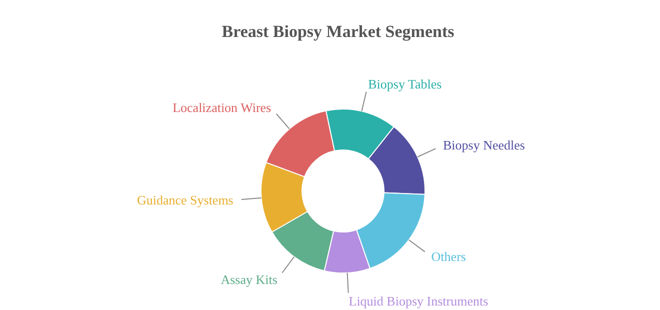  What do you see at coordinates (484, 145) in the screenshot?
I see `slice-label: Biopsy Needles` at bounding box center [484, 145].